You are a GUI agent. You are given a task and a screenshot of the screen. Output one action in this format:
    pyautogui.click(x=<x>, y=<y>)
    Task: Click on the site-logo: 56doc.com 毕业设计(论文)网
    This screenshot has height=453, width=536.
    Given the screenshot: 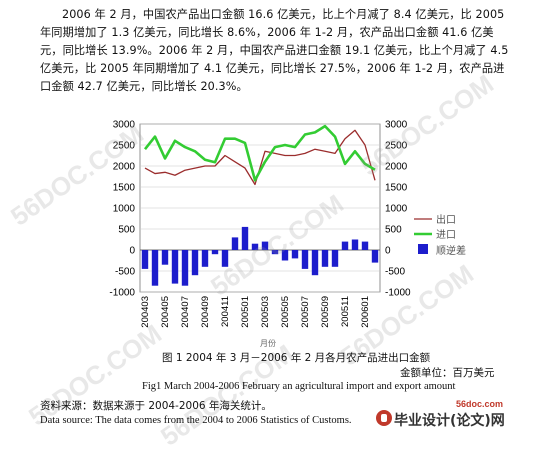 What is the action you would take?
    pyautogui.click(x=453, y=414)
    